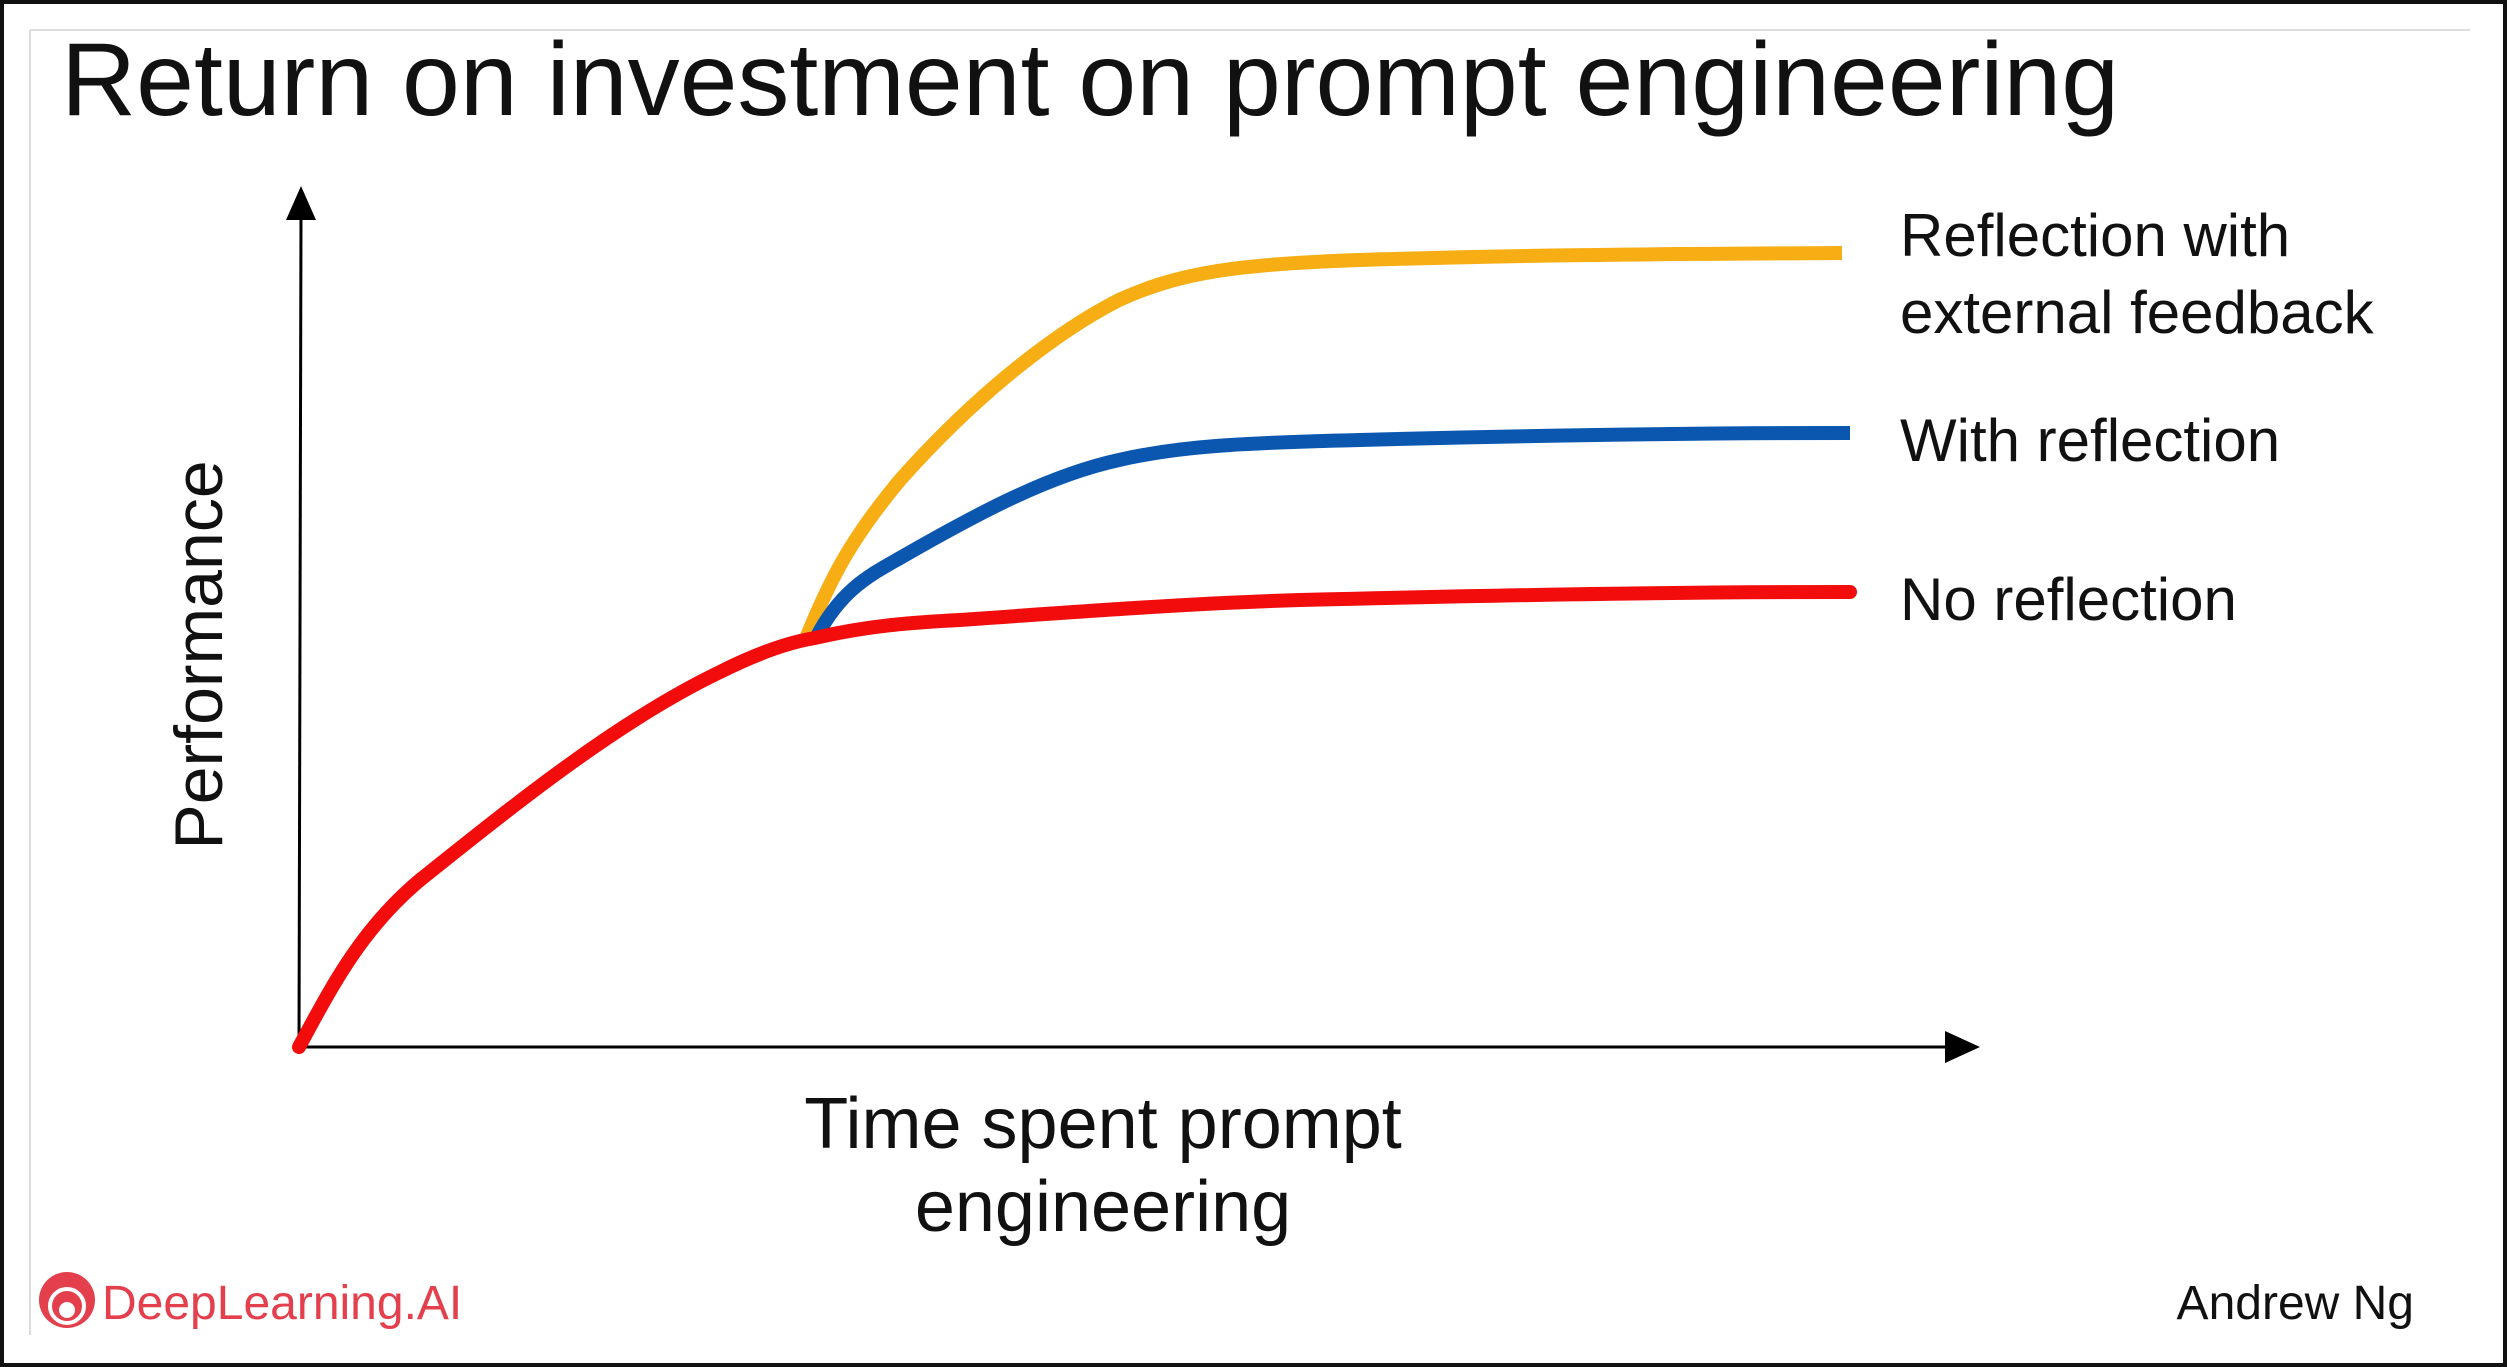  I want to click on curve-label: No reflection, so click(2068, 599).